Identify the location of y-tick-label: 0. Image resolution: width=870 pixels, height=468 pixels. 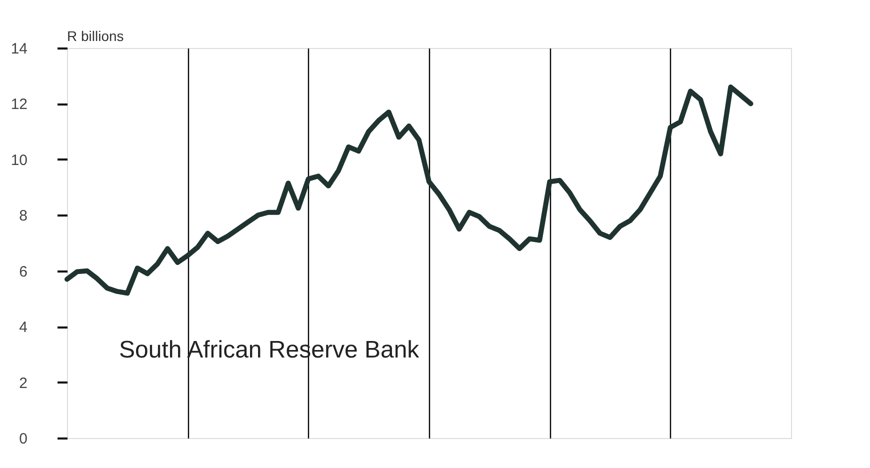
(23, 439).